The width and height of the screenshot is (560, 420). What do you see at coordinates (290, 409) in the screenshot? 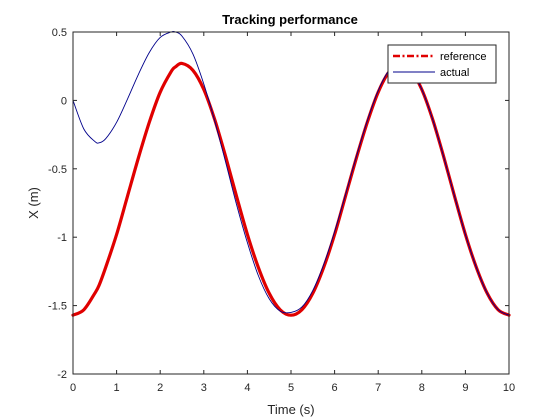
I see `x-axis-label: Time (s)` at bounding box center [290, 409].